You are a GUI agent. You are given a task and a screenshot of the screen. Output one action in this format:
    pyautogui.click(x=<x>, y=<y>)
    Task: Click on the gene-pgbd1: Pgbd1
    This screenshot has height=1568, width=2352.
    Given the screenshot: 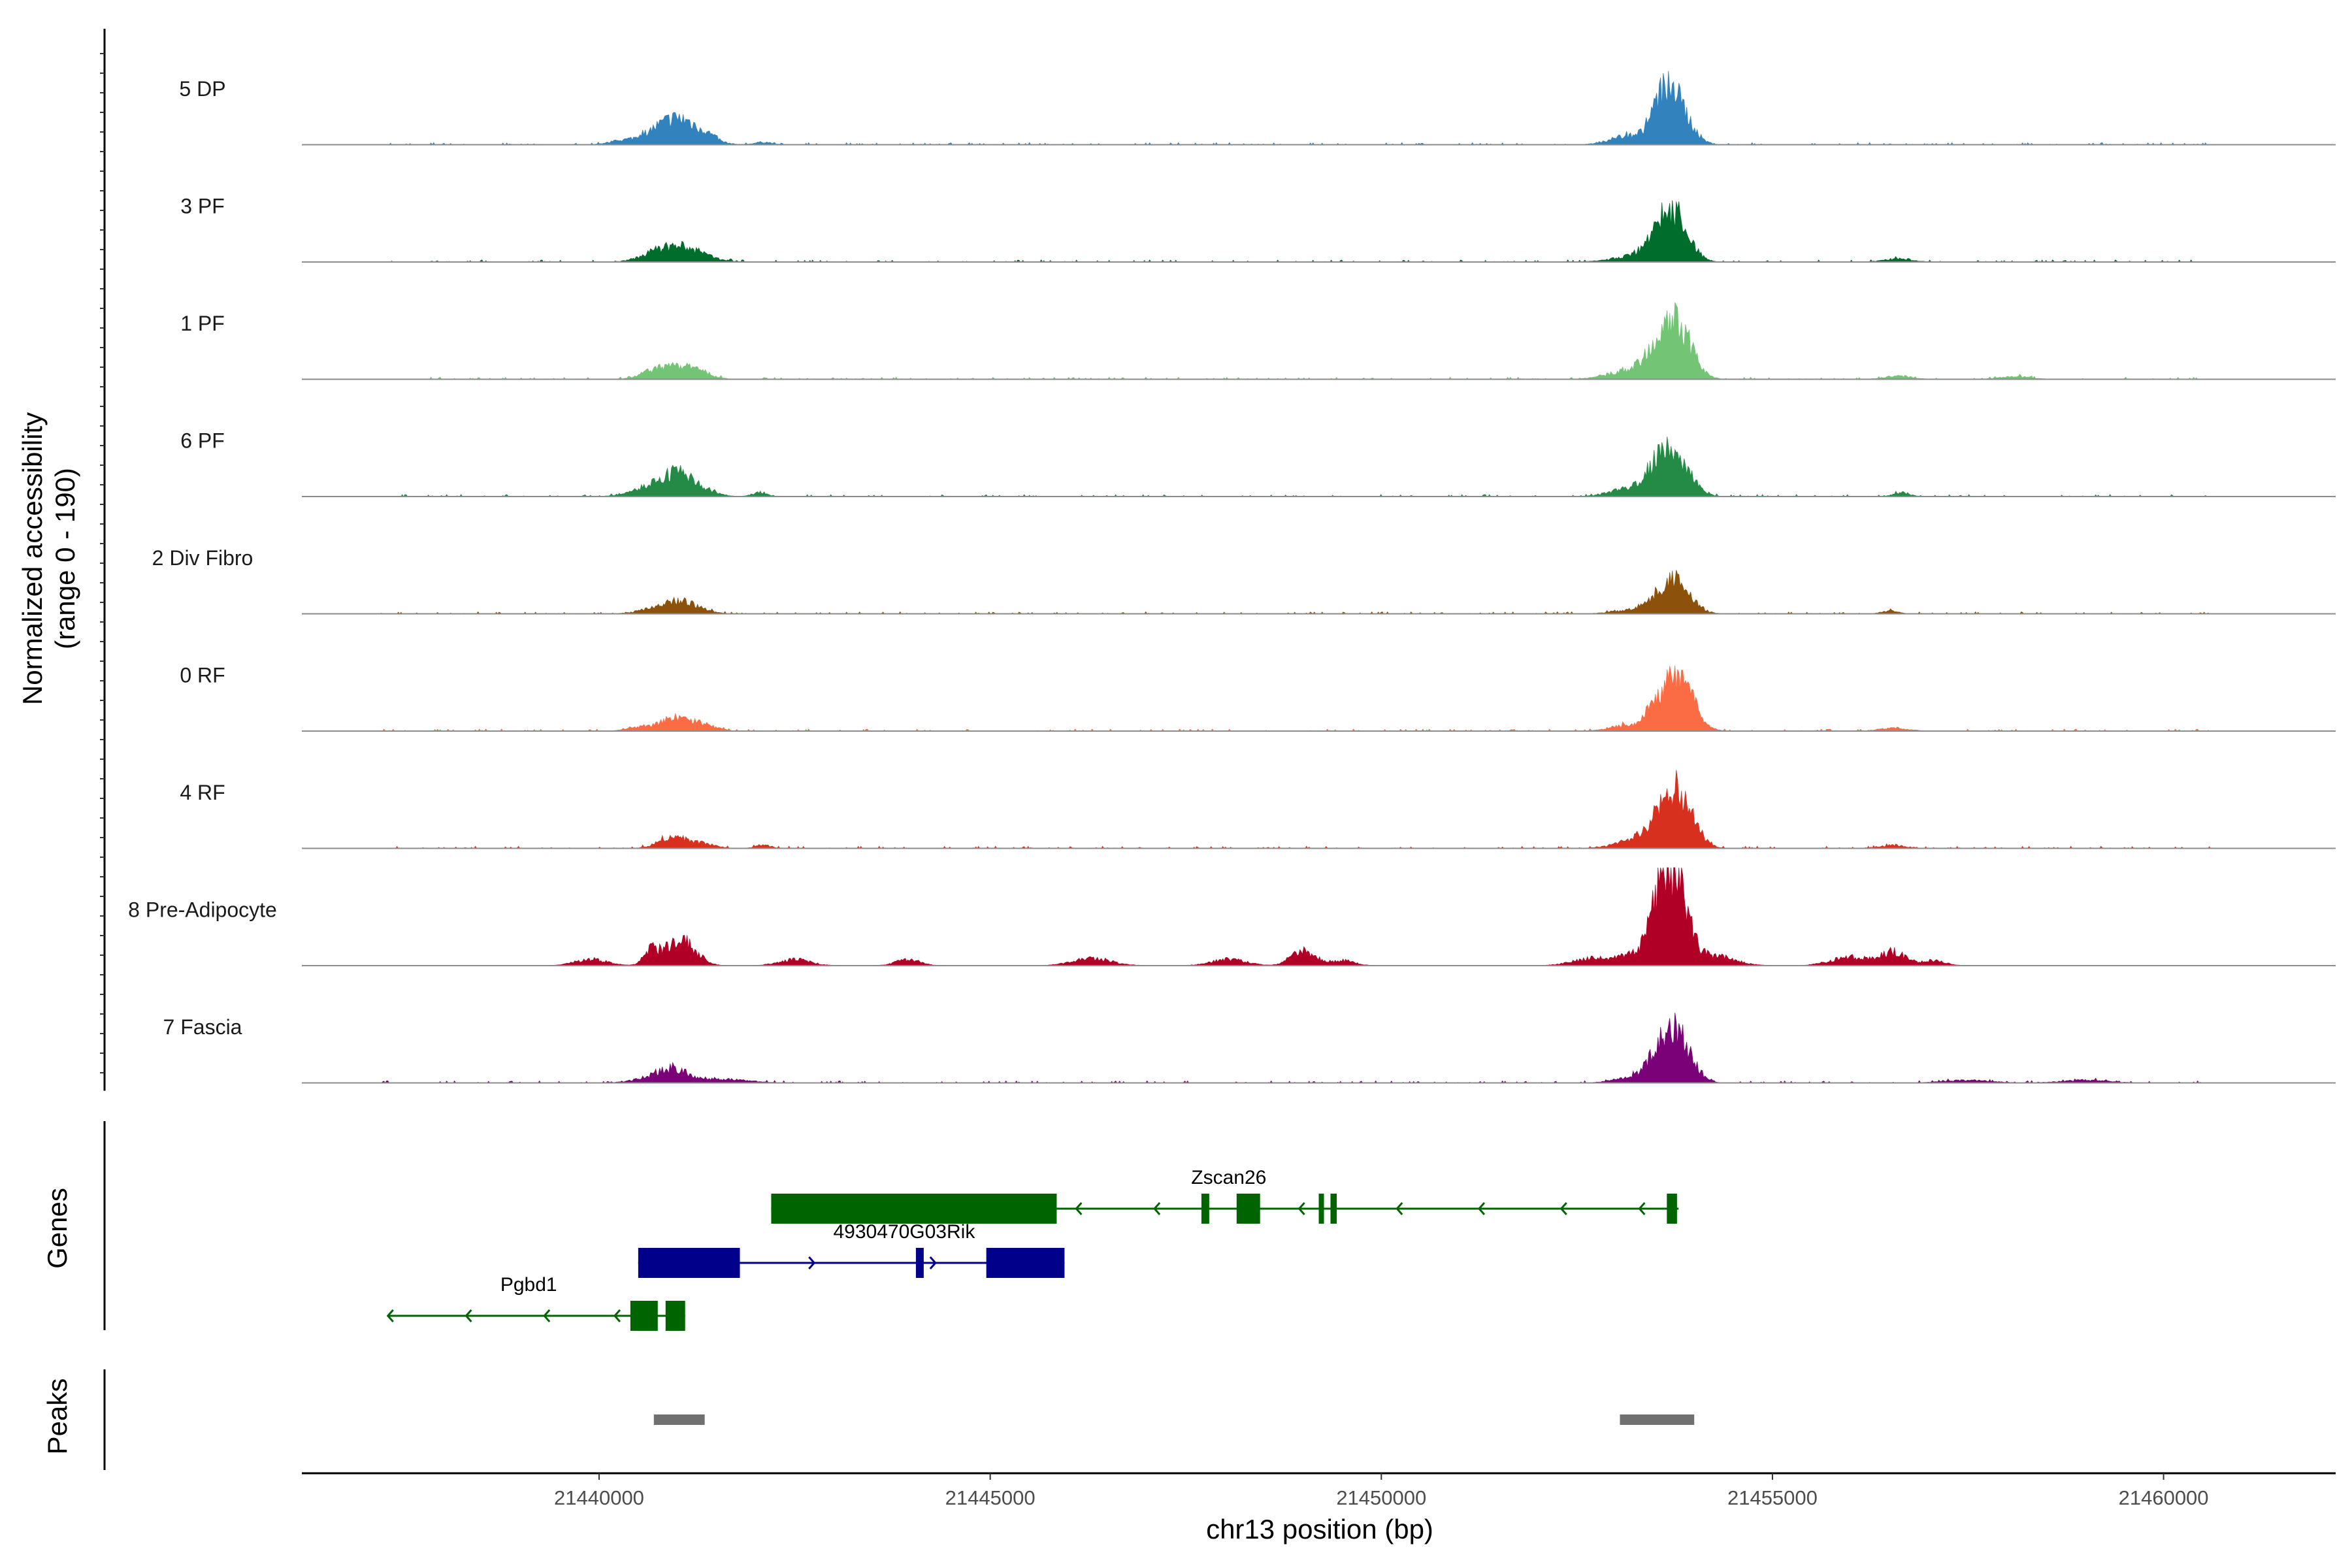 What is the action you would take?
    pyautogui.click(x=535, y=1302)
    